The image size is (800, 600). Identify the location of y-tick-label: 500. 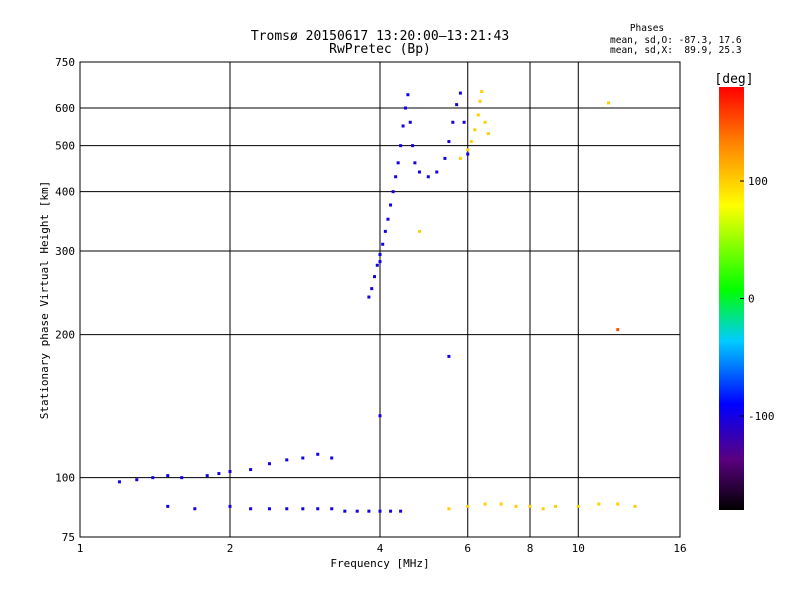
(65, 146).